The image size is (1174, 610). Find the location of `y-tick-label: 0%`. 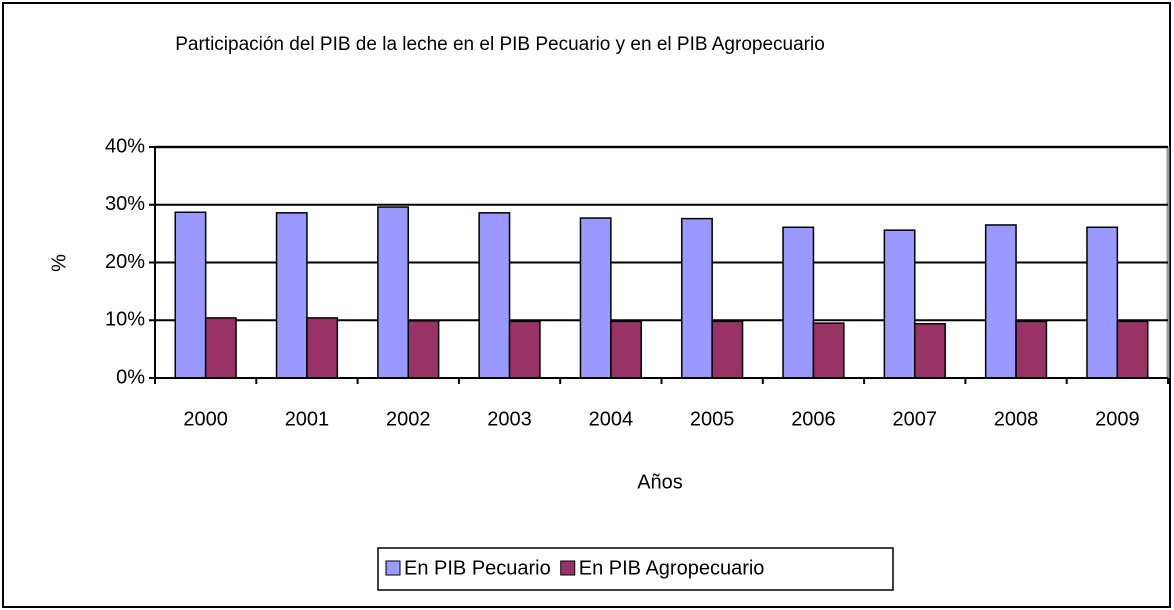

y-tick-label: 0% is located at coordinates (130, 377).